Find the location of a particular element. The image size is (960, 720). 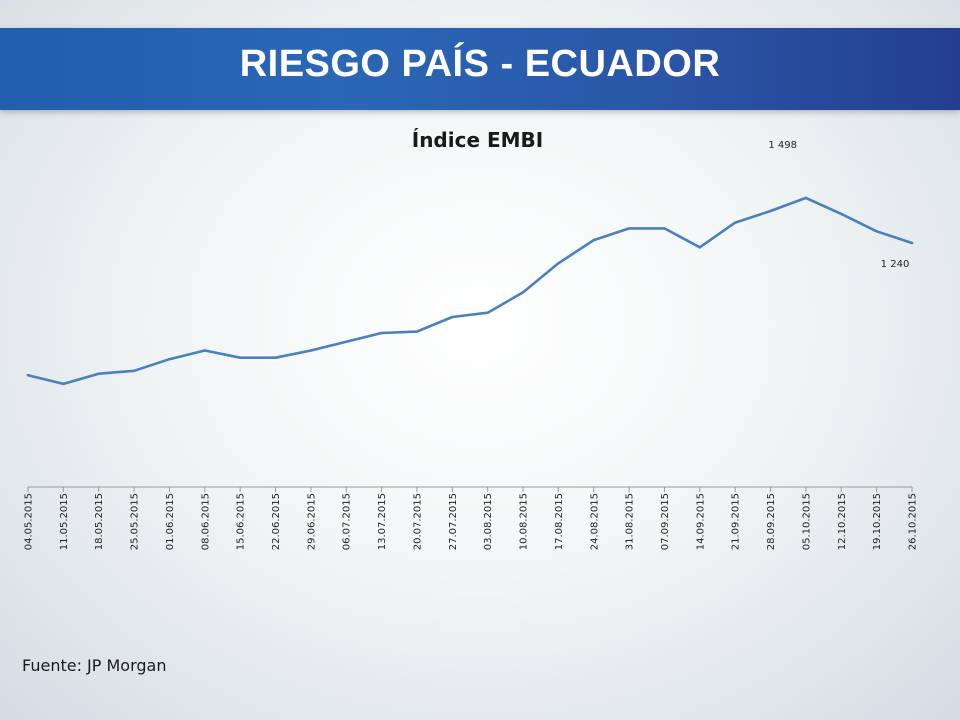

x-tick-label: 25.05.2015 is located at coordinates (135, 521).